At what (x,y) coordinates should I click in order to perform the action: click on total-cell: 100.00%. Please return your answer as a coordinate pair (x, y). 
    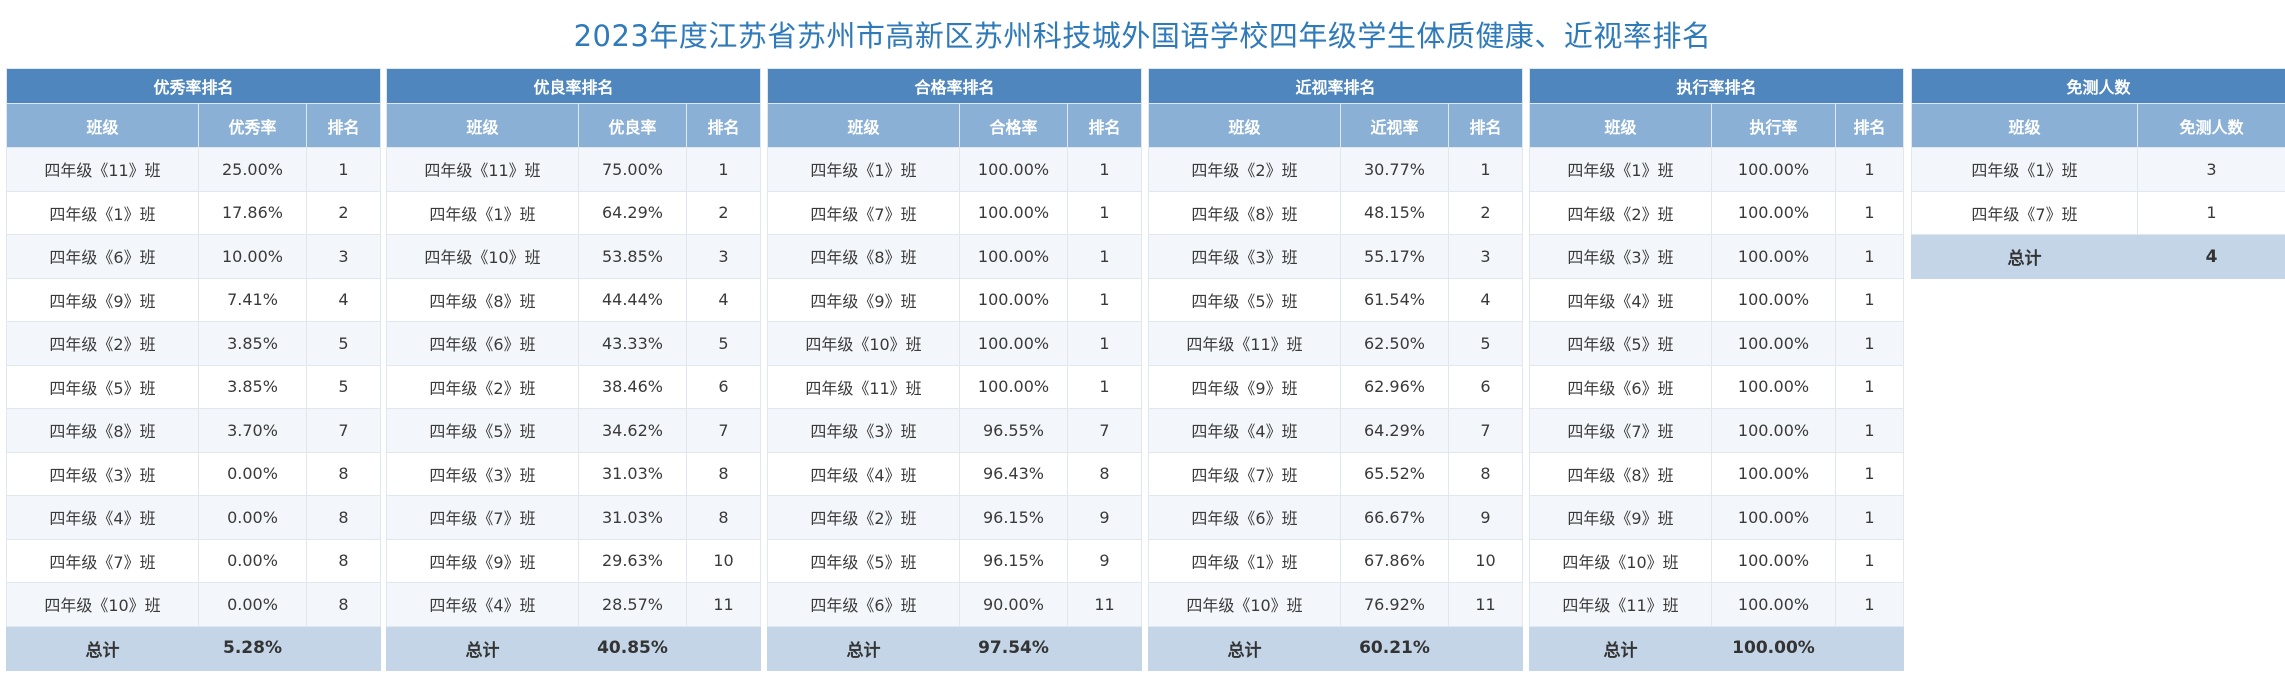
    Looking at the image, I should click on (1773, 648).